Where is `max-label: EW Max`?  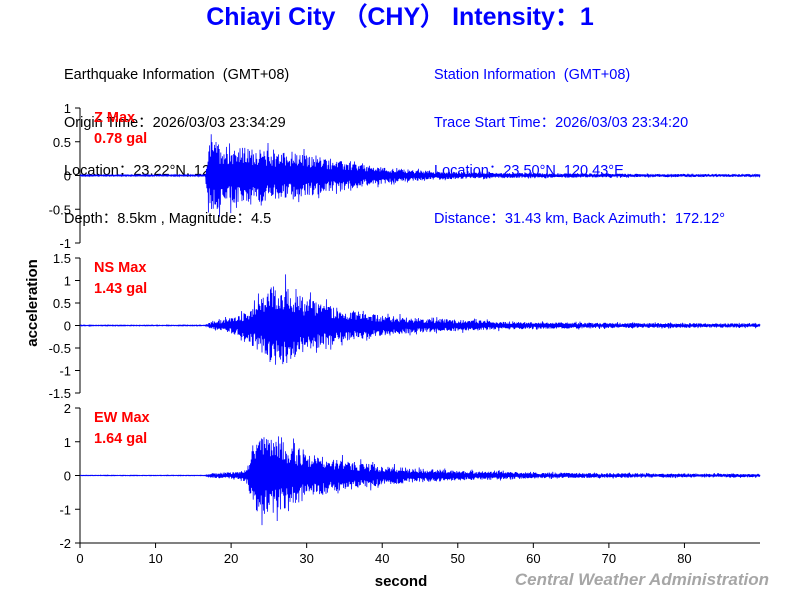 max-label: EW Max is located at coordinates (122, 418).